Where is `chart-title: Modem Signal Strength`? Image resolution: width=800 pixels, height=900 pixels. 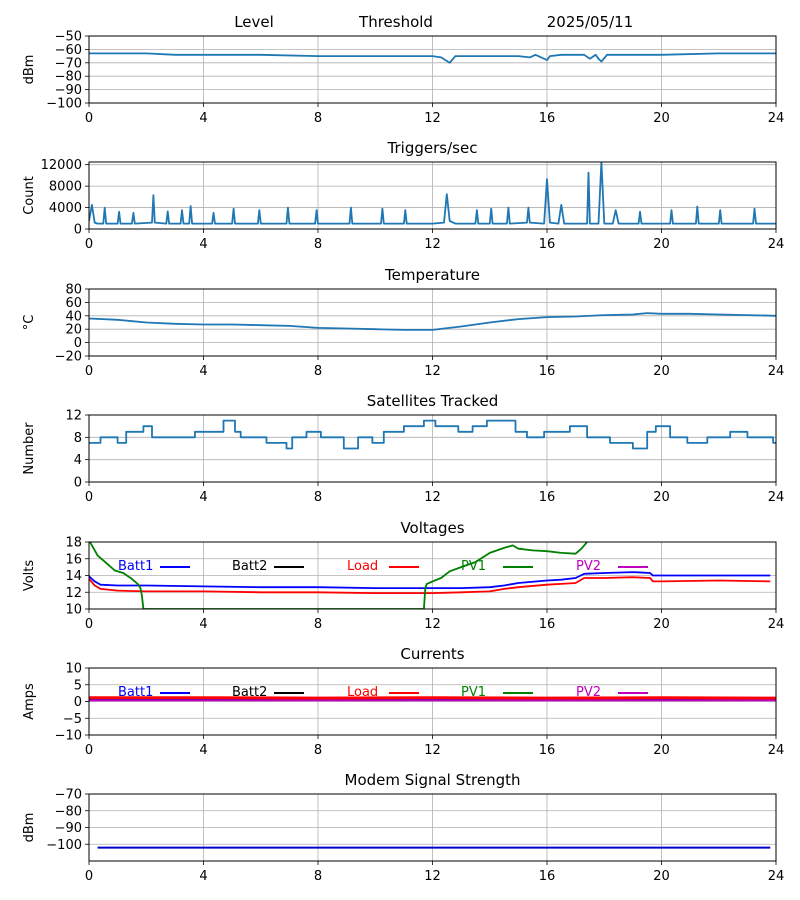
chart-title: Modem Signal Strength is located at coordinates (433, 780).